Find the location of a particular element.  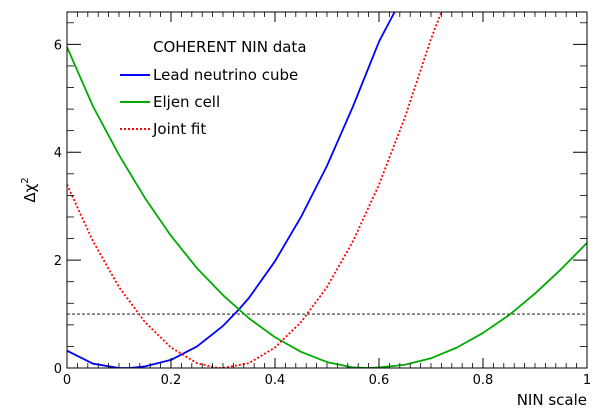

y-tick-label: 0 is located at coordinates (58, 369).